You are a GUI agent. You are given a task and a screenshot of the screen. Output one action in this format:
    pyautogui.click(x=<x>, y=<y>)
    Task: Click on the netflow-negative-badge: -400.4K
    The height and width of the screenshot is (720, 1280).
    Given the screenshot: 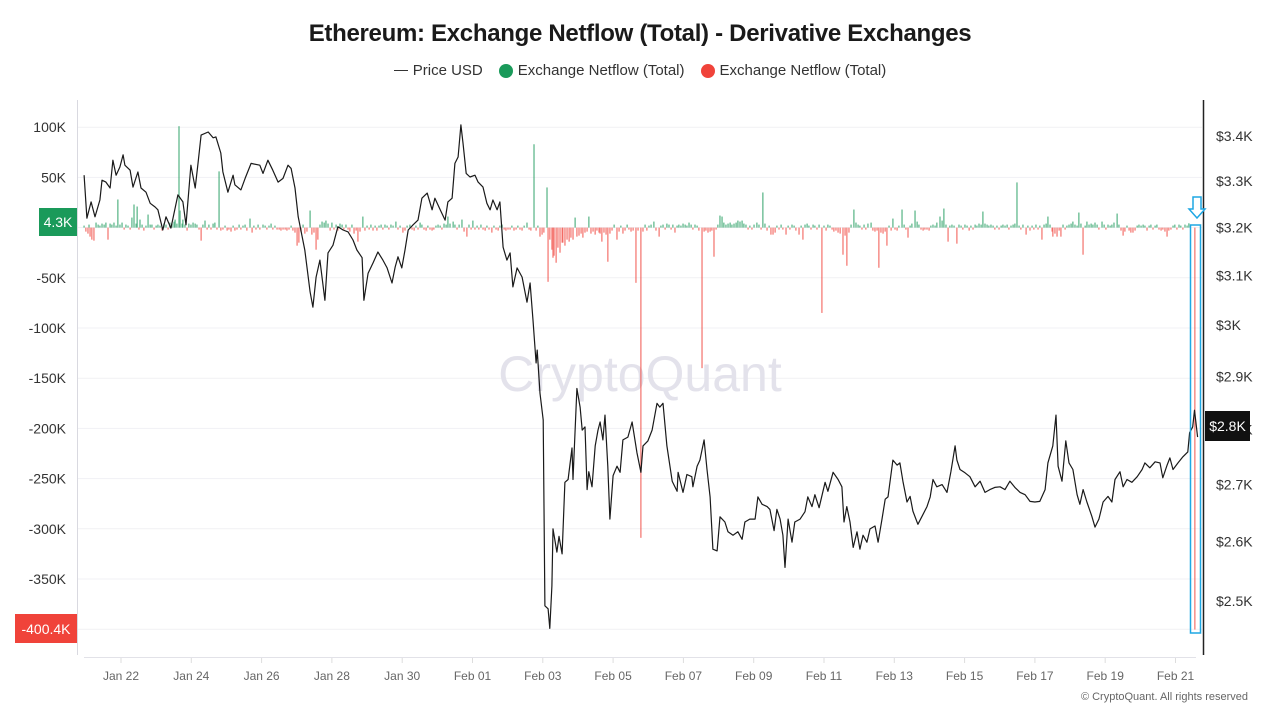 What is the action you would take?
    pyautogui.click(x=46, y=628)
    